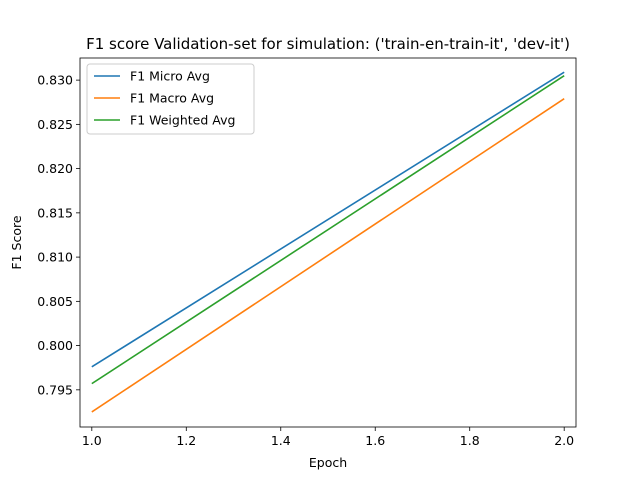 The height and width of the screenshot is (480, 640). Describe the element at coordinates (16, 242) in the screenshot. I see `y-axis-label: F1 Score` at that location.